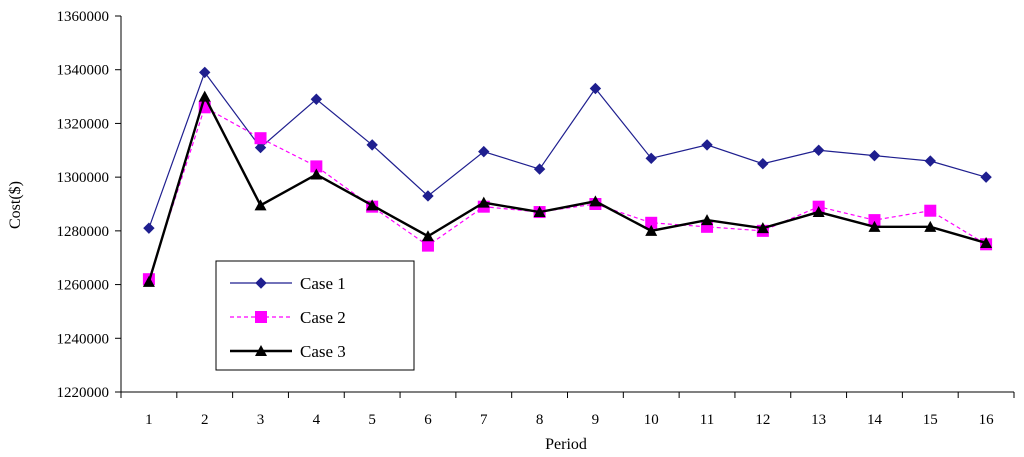  I want to click on y-tick-label: 1340000, so click(83, 71).